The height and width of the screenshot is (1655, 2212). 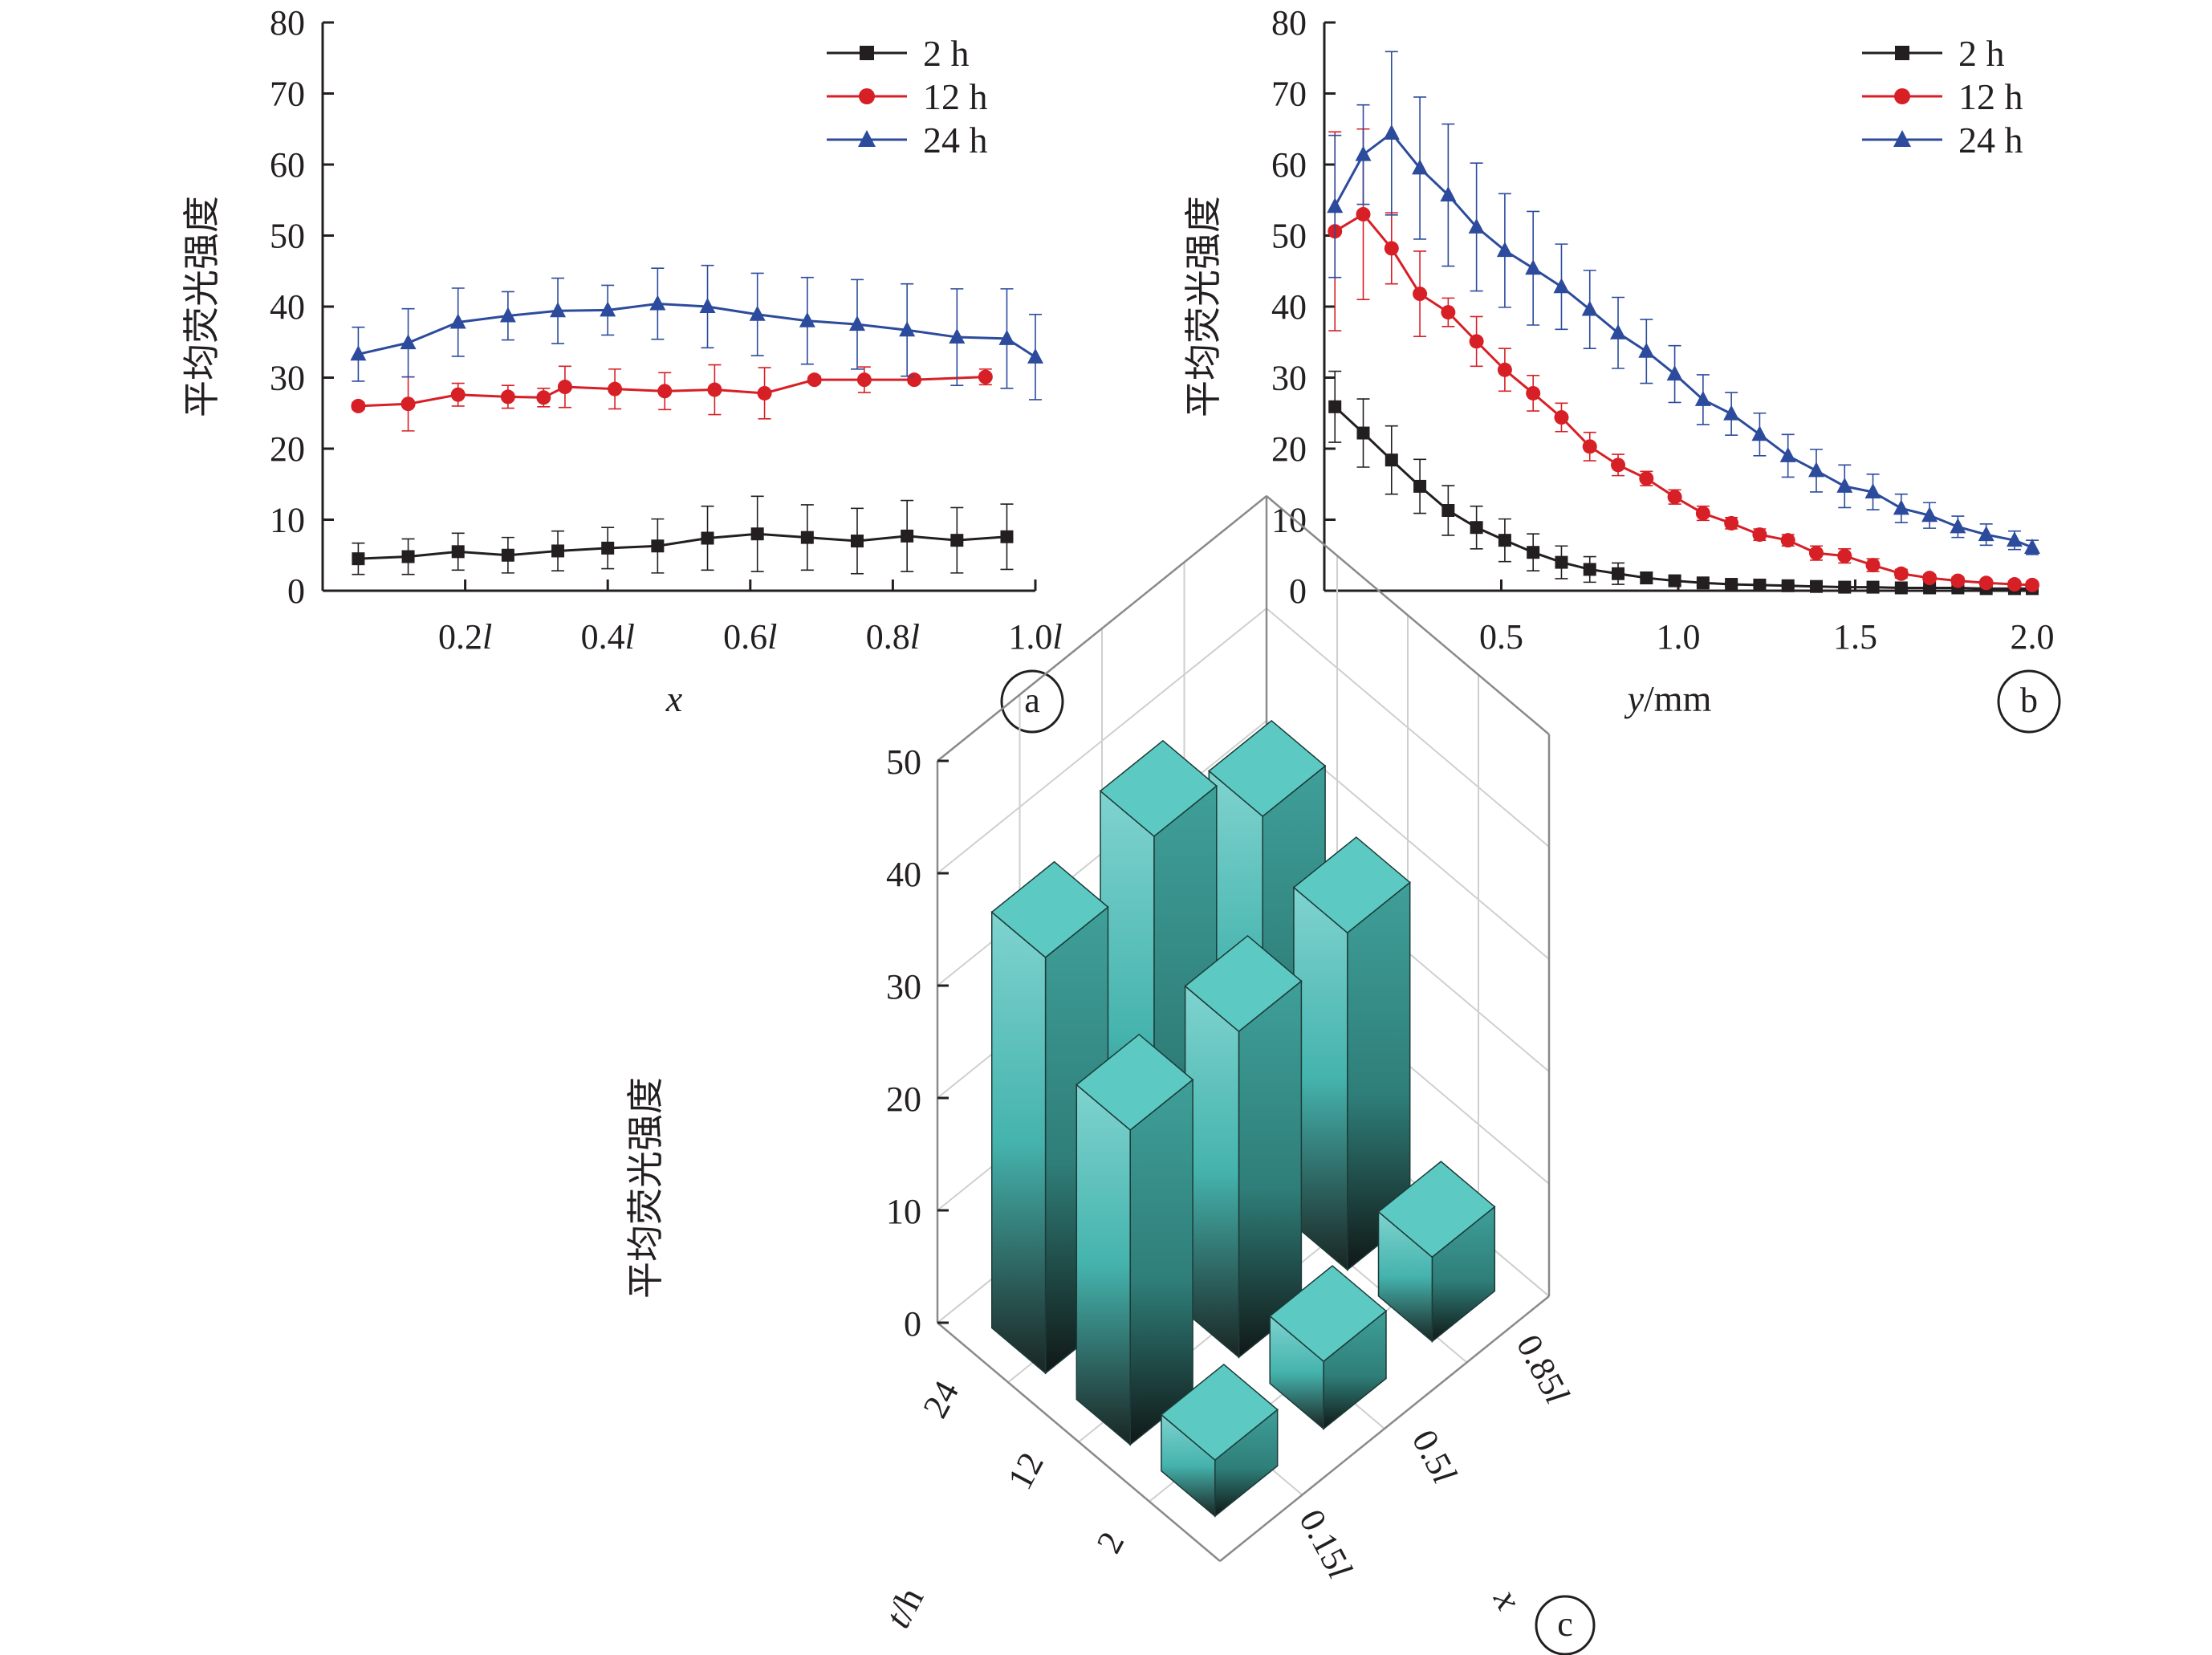 What do you see at coordinates (904, 1607) in the screenshot?
I see `t-axis-label: t/h` at bounding box center [904, 1607].